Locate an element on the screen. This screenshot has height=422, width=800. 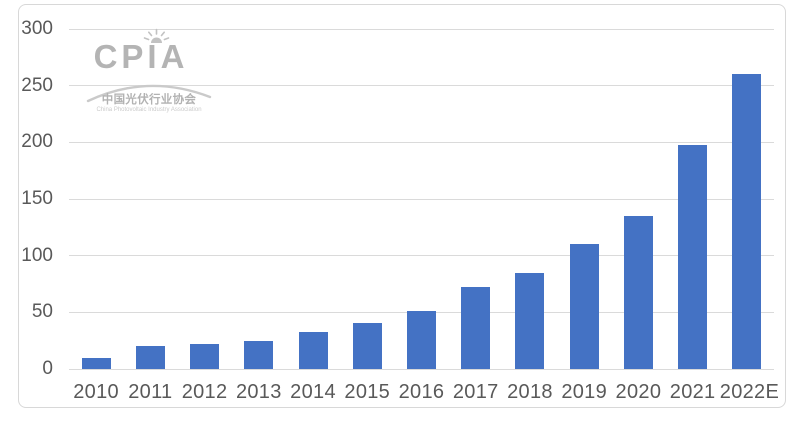
sunburst-icon is located at coordinates (156, 35).